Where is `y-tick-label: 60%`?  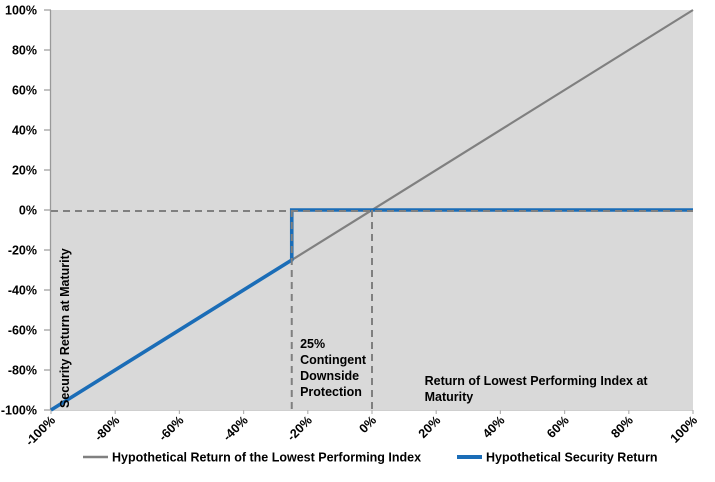
y-tick-label: 60% is located at coordinates (24, 91).